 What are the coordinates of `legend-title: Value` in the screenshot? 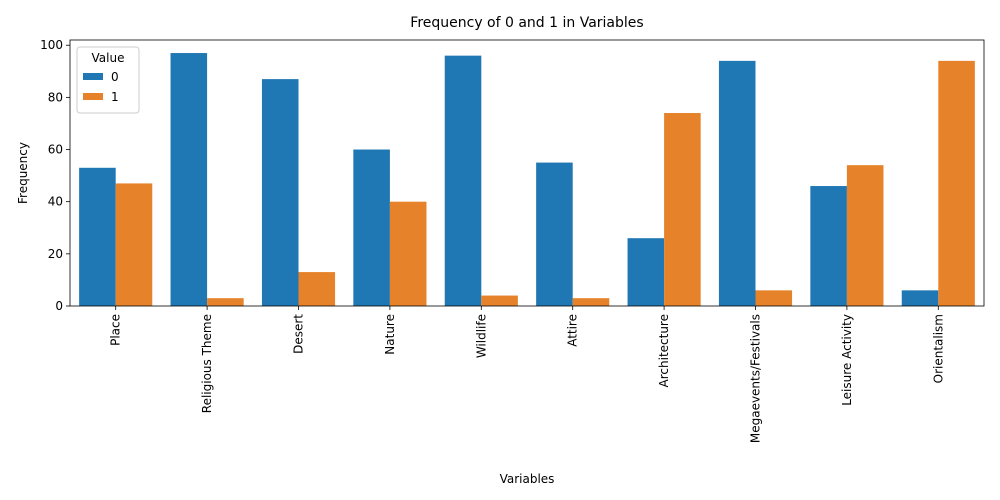 It's located at (108, 58).